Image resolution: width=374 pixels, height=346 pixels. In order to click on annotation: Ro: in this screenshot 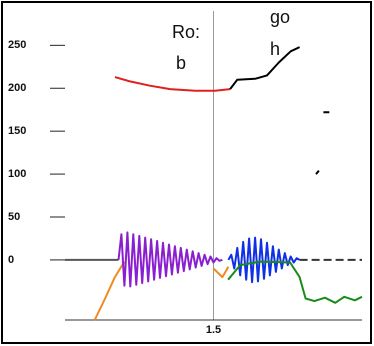, I will do `click(186, 32)`.